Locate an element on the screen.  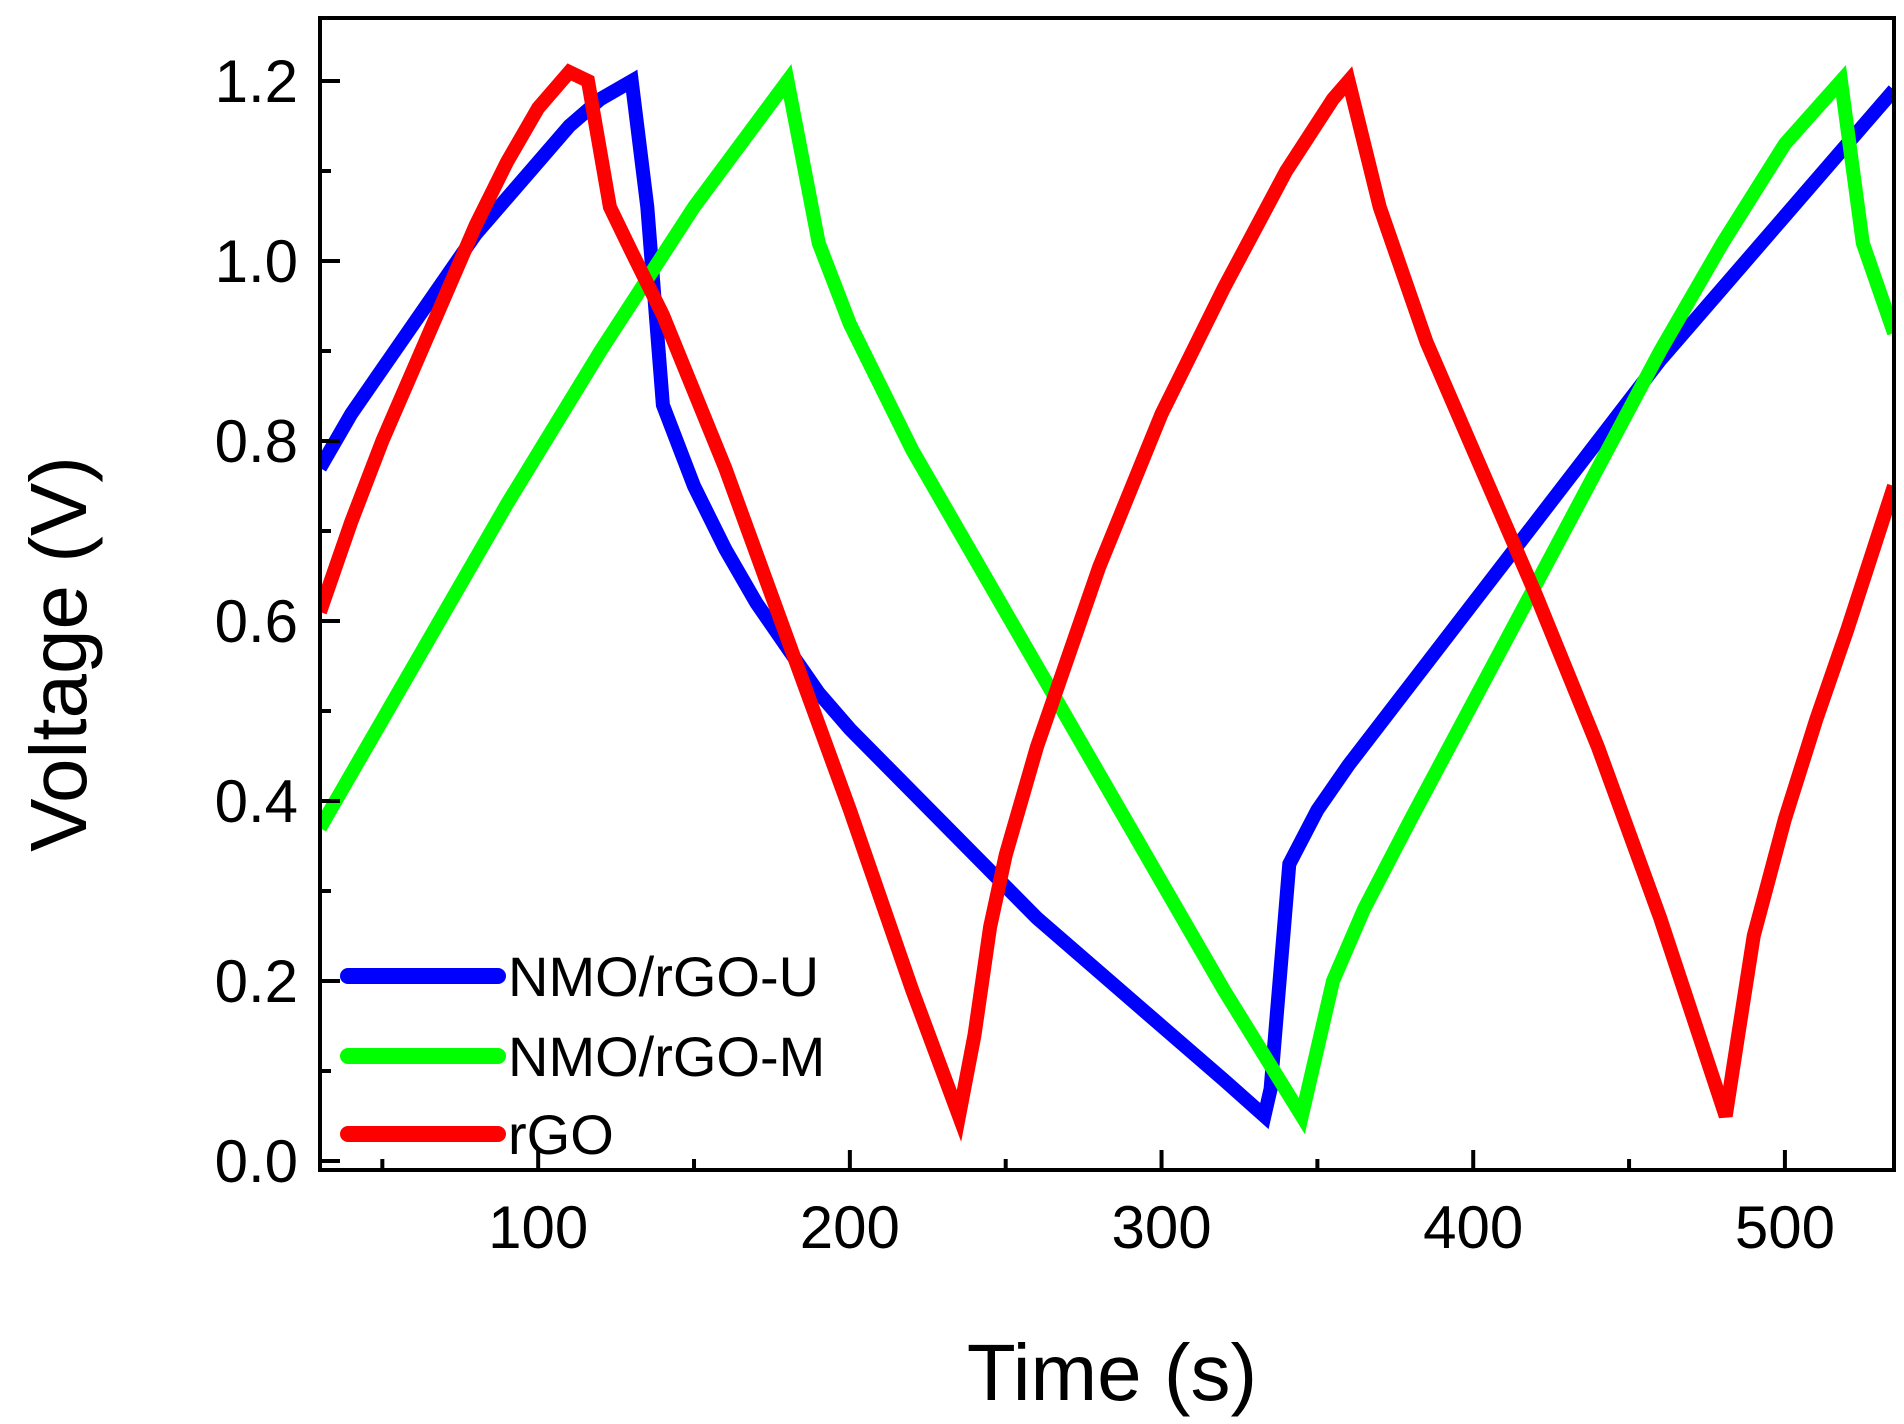
y-tick-label: 0.2 is located at coordinates (256, 981).